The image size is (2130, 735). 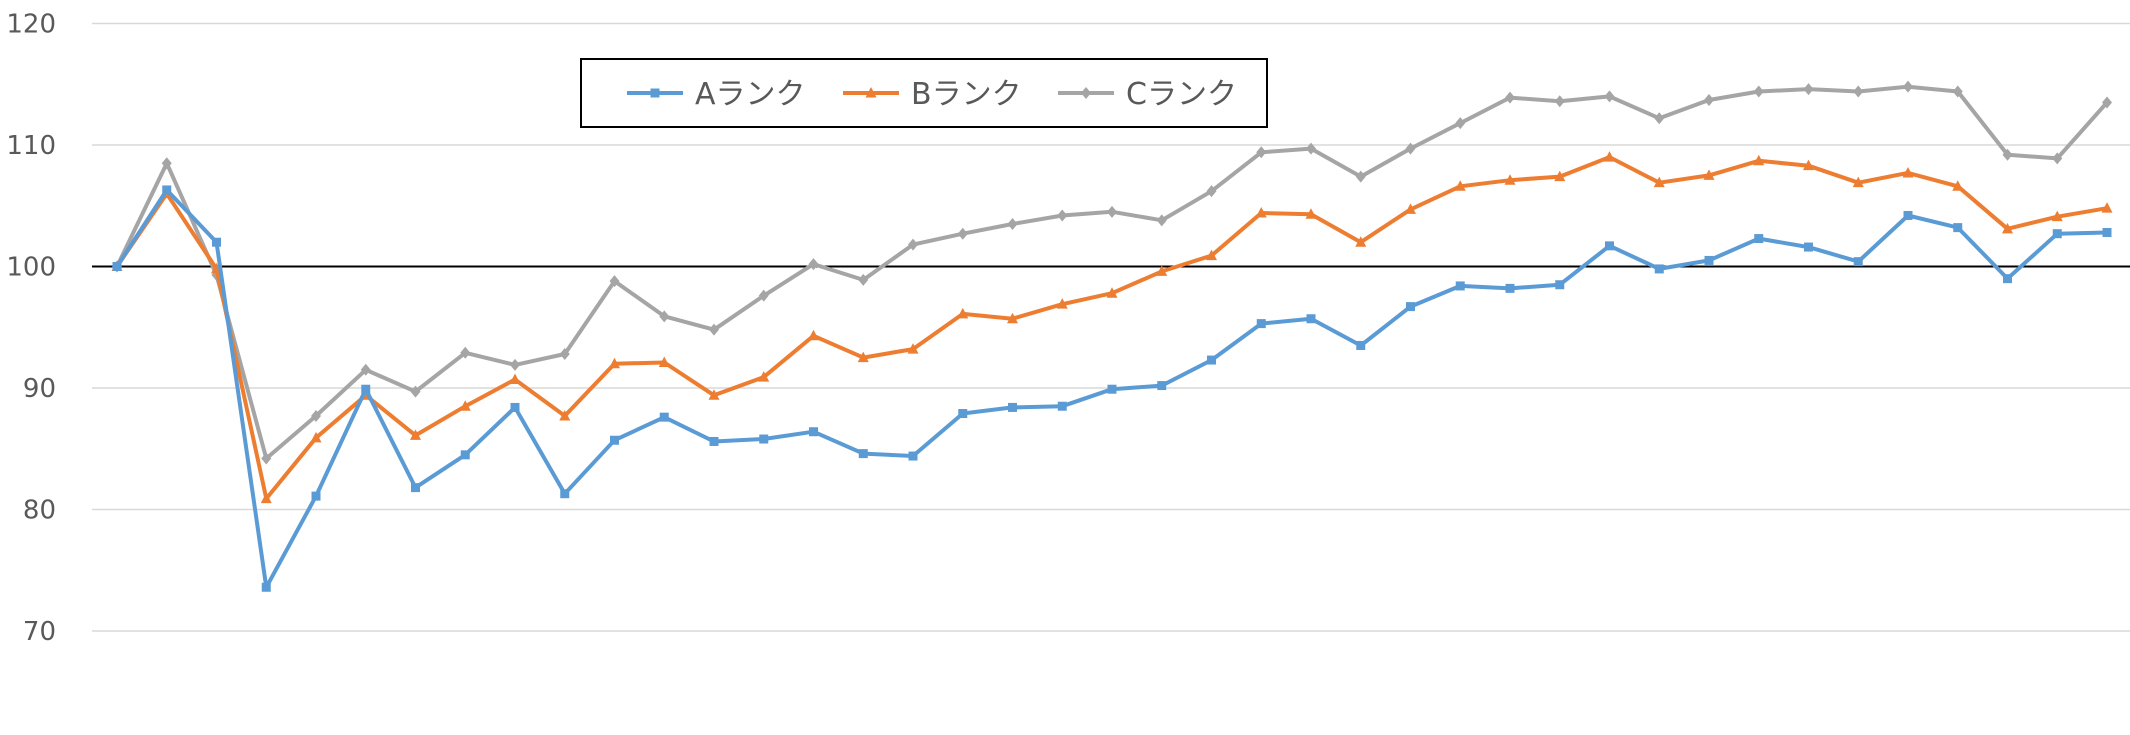 What do you see at coordinates (31, 268) in the screenshot?
I see `y-tick-label: 100` at bounding box center [31, 268].